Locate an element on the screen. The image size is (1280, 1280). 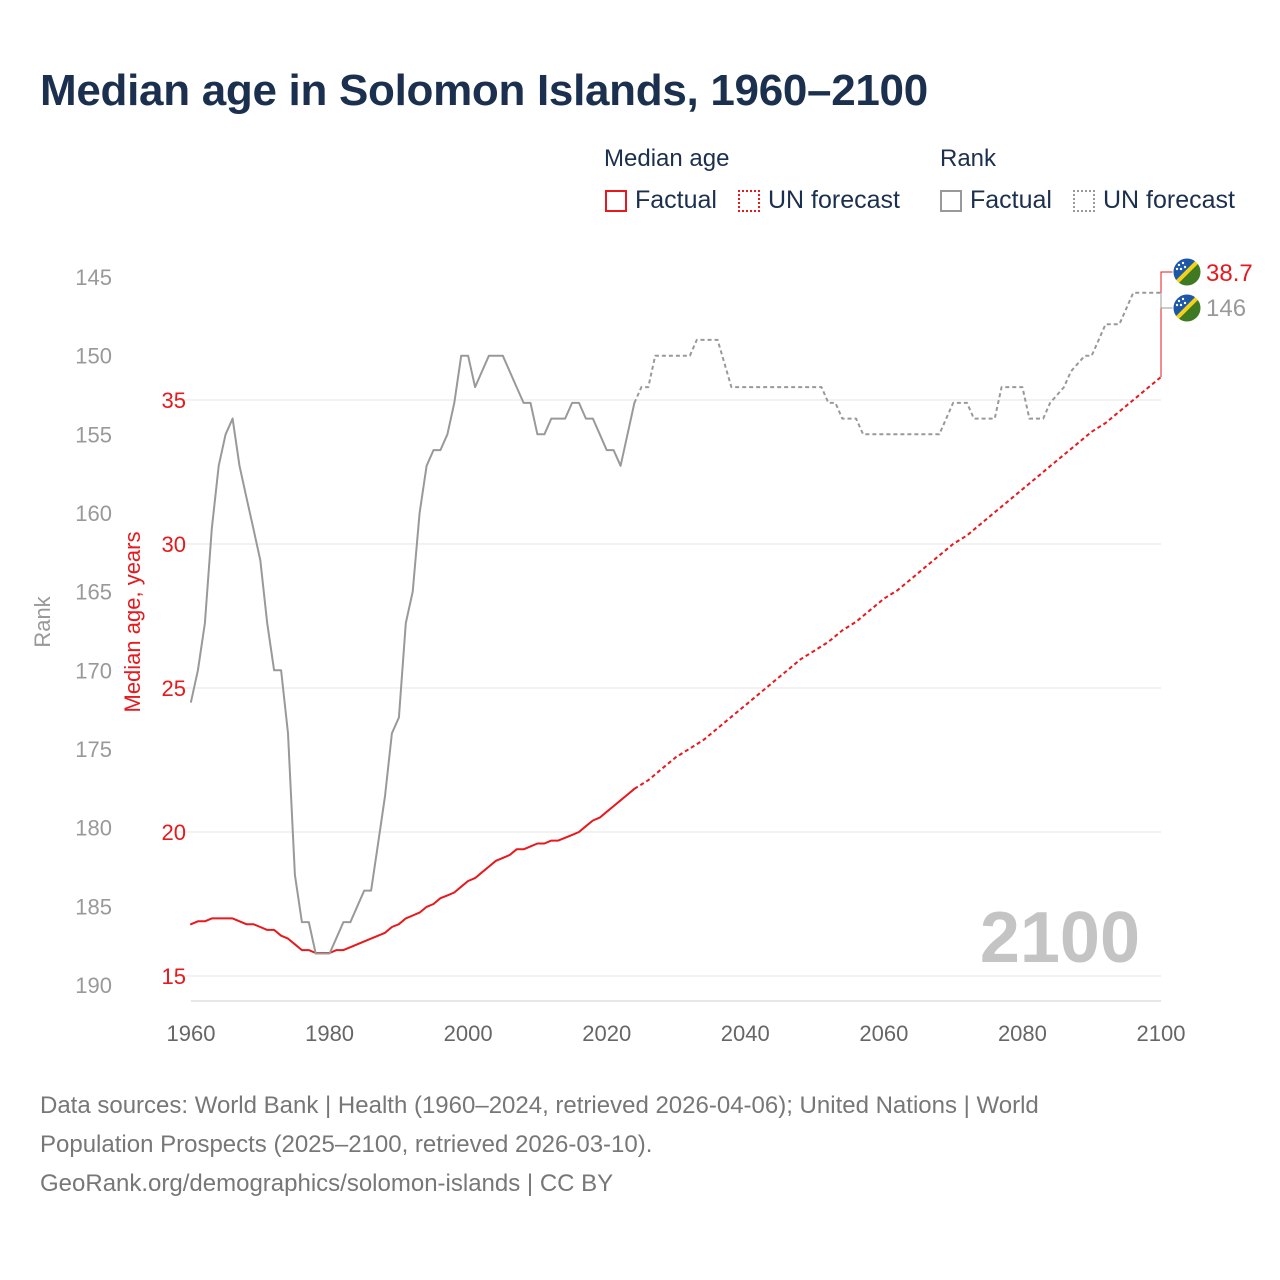
rank-tick-label: 160 is located at coordinates (93, 513).